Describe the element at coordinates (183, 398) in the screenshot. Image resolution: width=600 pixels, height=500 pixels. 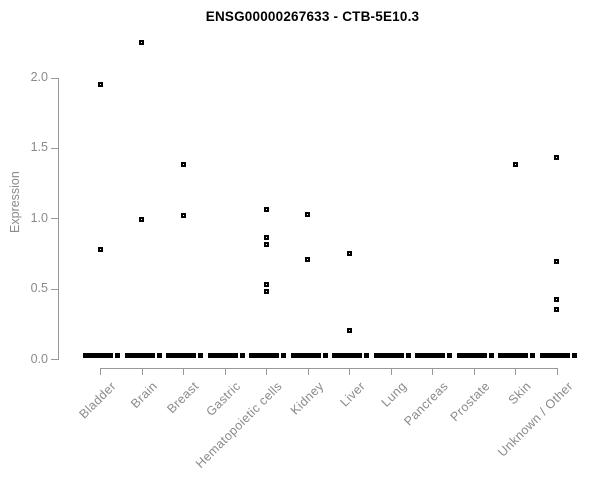
I see `x-category-label: Breast` at that location.